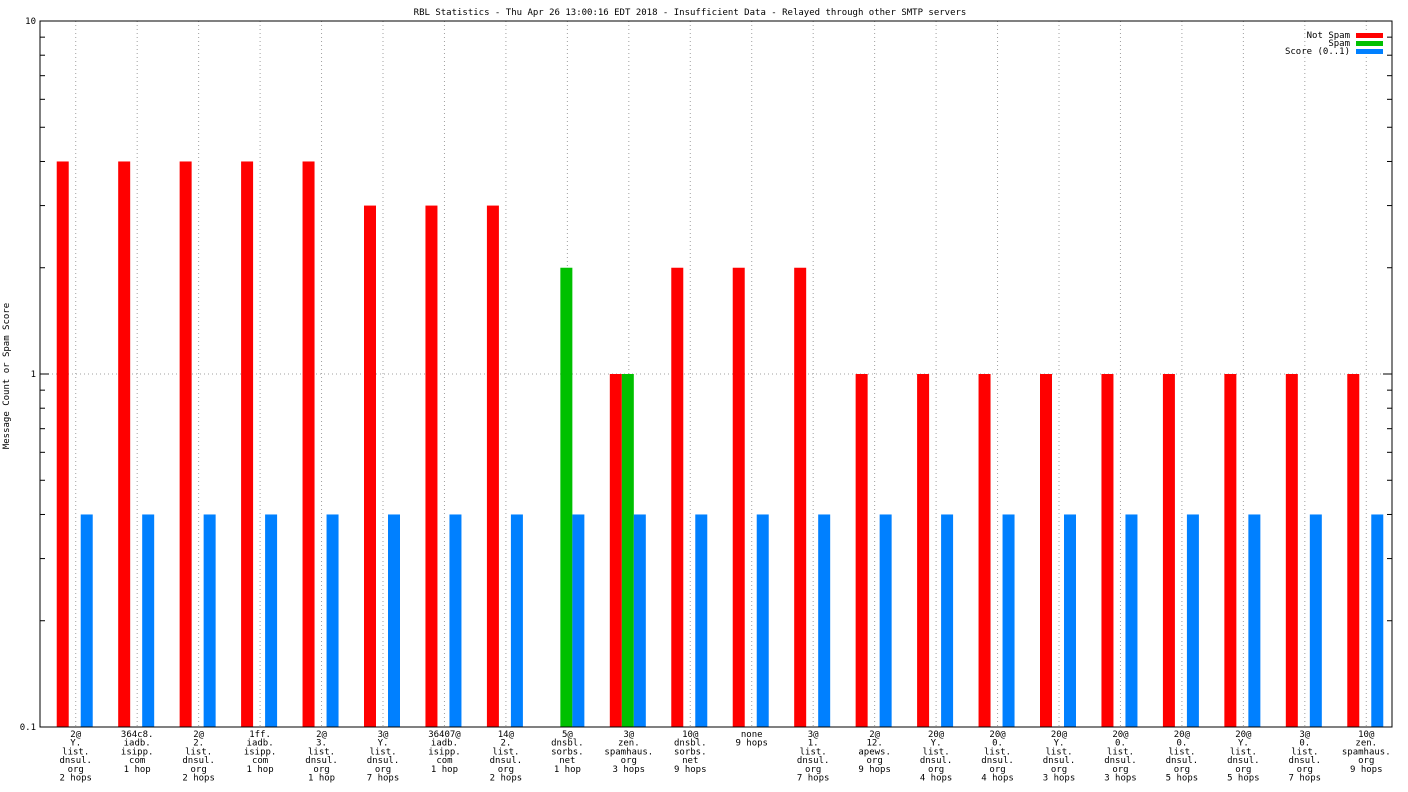 This screenshot has height=792, width=1408. What do you see at coordinates (1182, 757) in the screenshot?
I see `x-tick-label: 20@ 0. list. dnsul. org 5 hops` at bounding box center [1182, 757].